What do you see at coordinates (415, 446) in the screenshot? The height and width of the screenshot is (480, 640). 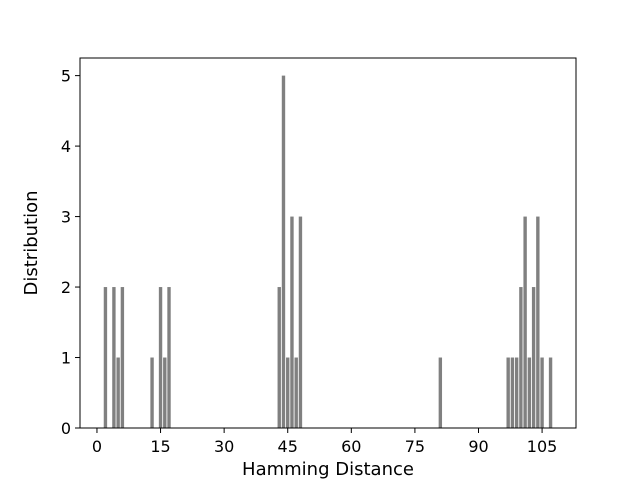 I see `x-tick-label: 75` at bounding box center [415, 446].